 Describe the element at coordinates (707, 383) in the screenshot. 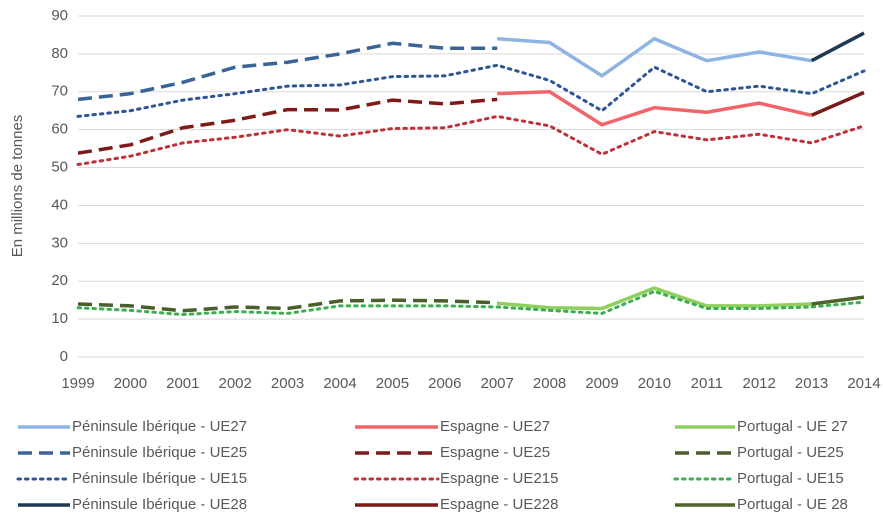

I see `x-tick-label: 2011` at that location.